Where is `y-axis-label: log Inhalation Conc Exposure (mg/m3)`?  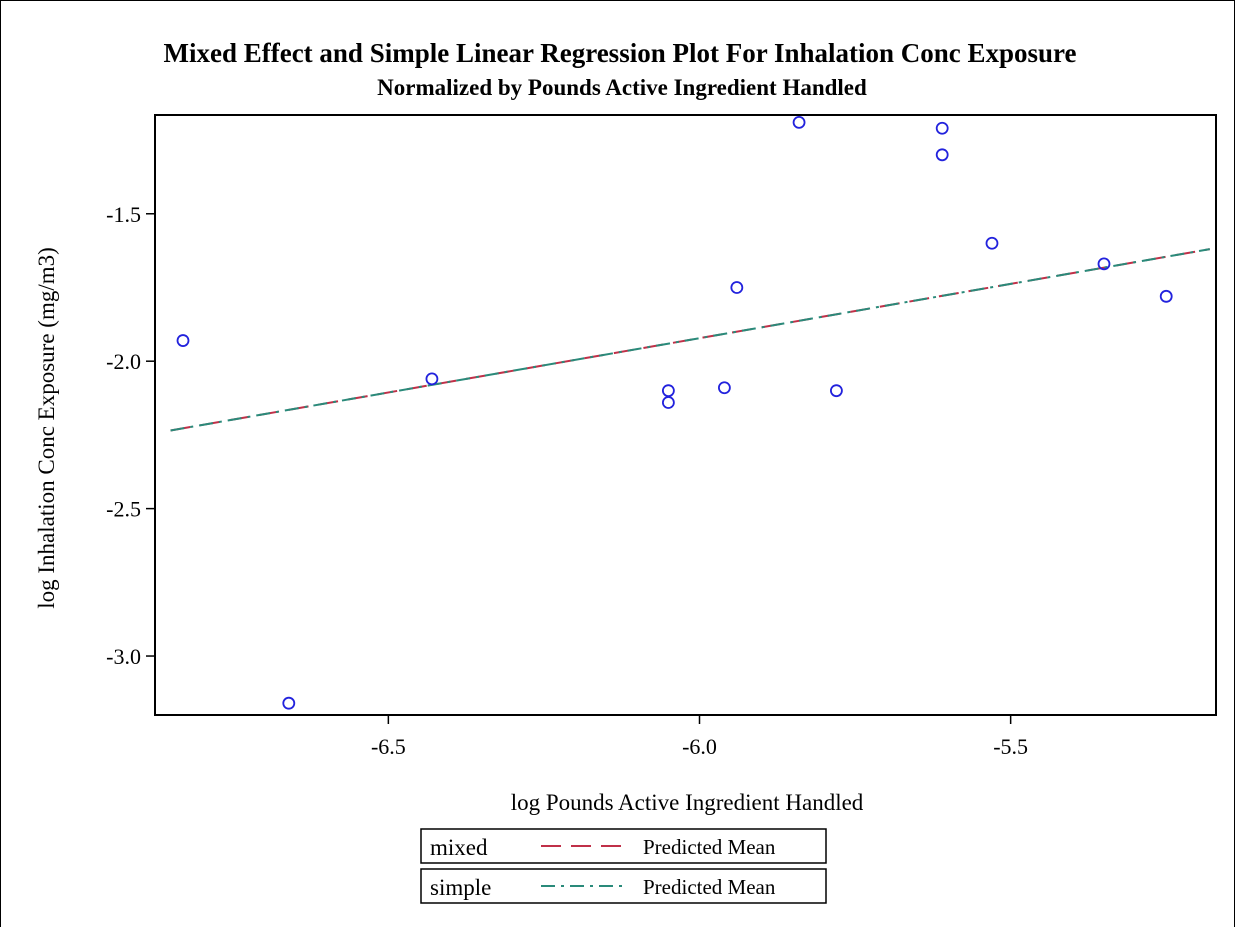 y-axis-label: log Inhalation Conc Exposure (mg/m3) is located at coordinates (46, 428).